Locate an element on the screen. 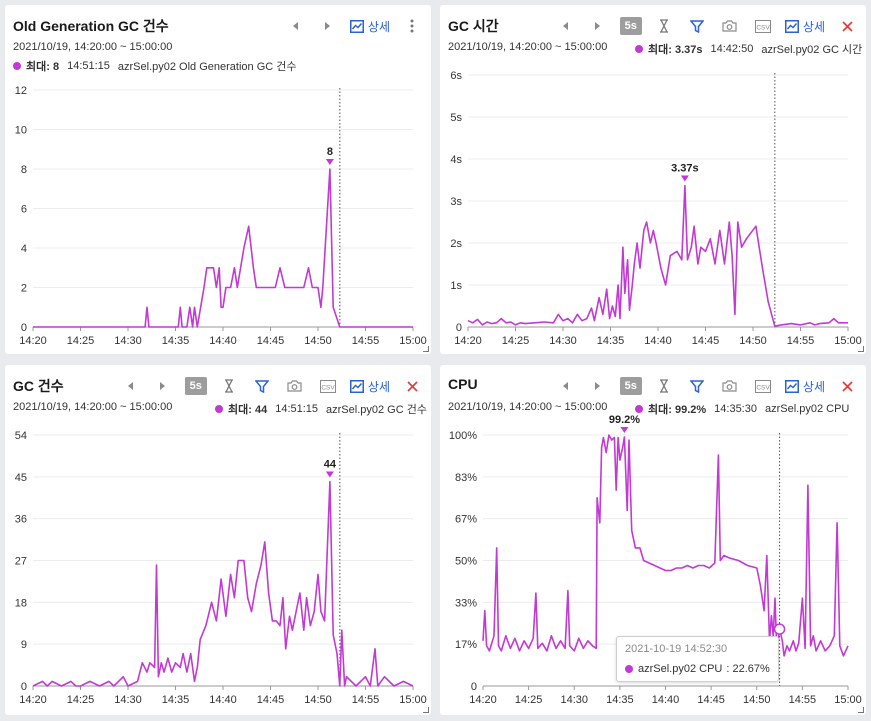 The height and width of the screenshot is (721, 871). legend-max: 최대: 8 is located at coordinates (43, 67).